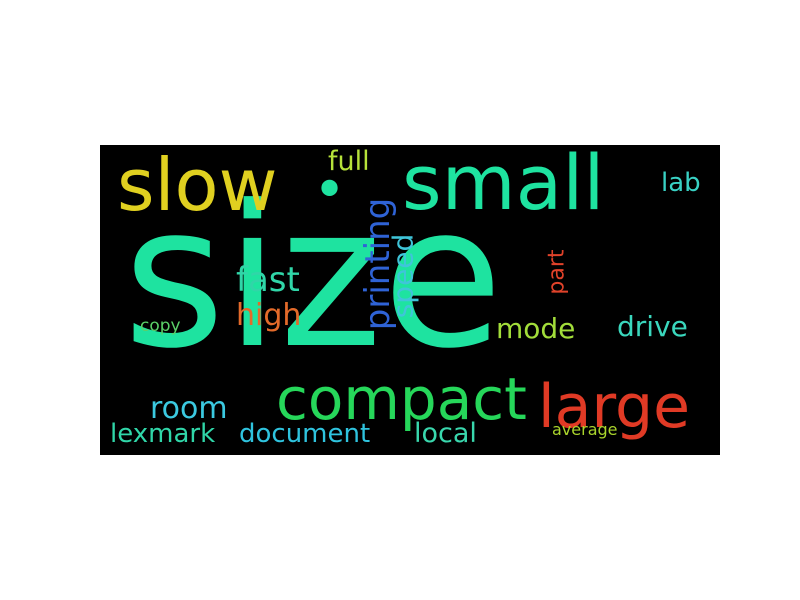  What do you see at coordinates (189, 408) in the screenshot?
I see `word-room: room` at bounding box center [189, 408].